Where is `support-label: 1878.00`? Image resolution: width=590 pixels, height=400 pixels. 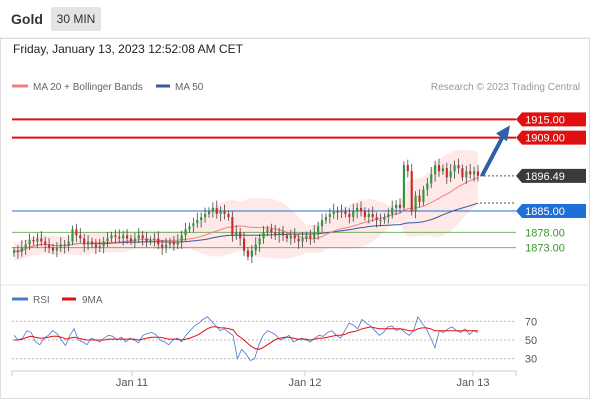 support-label: 1878.00 is located at coordinates (545, 233).